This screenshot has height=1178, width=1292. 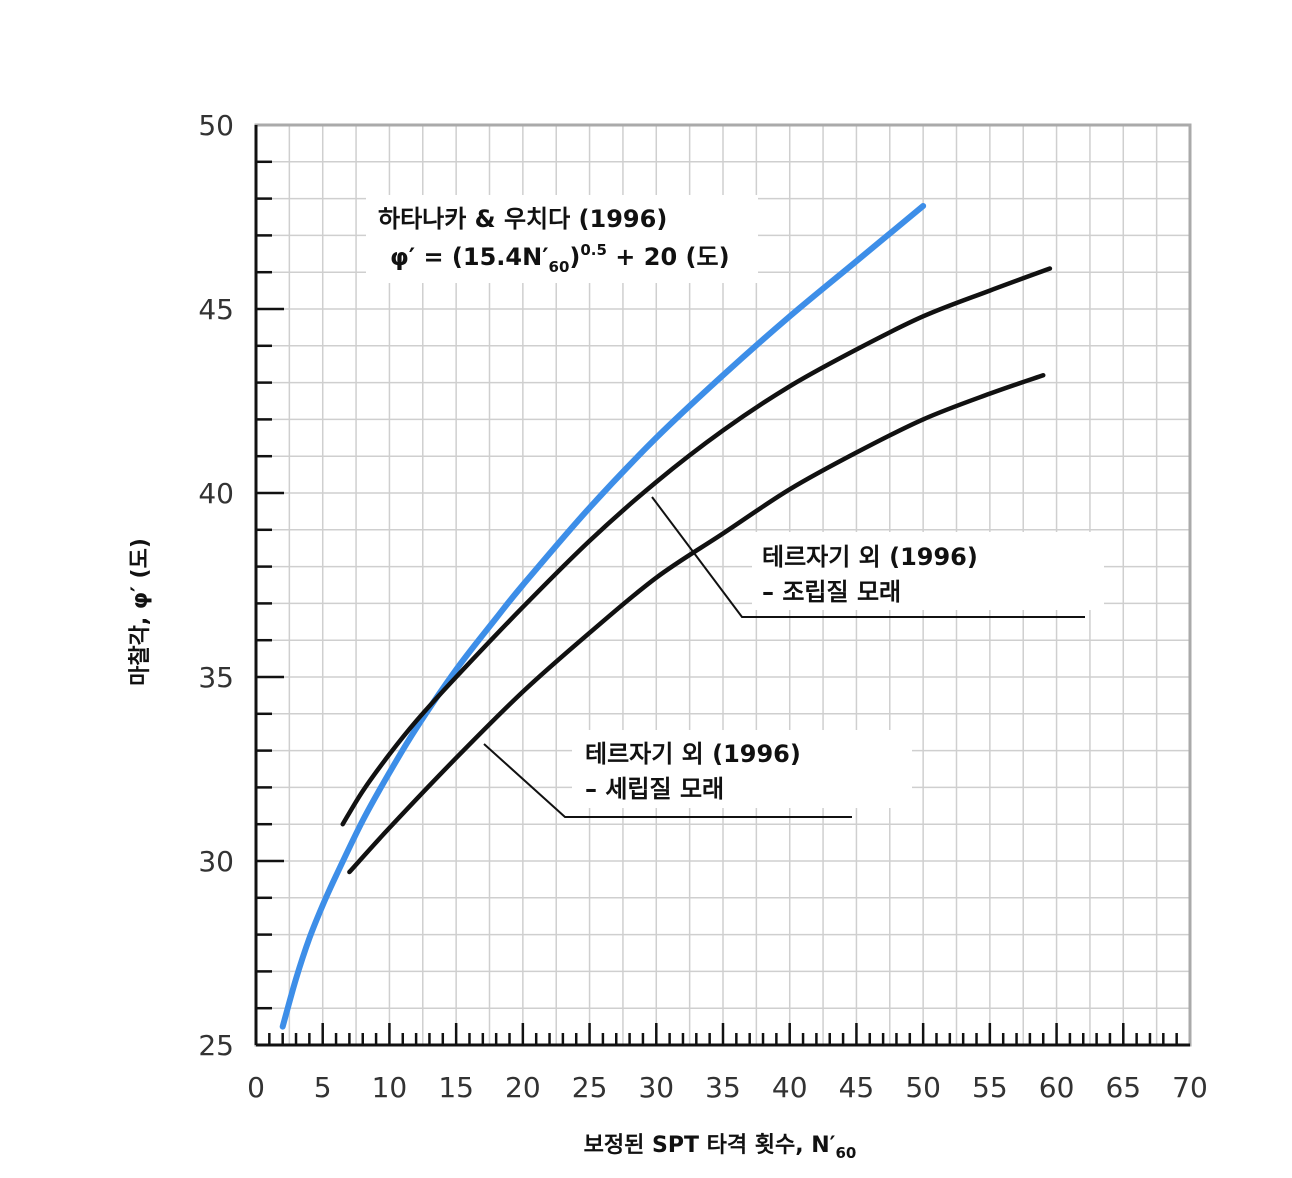 What do you see at coordinates (857, 1087) in the screenshot?
I see `x-tick-label: 45` at bounding box center [857, 1087].